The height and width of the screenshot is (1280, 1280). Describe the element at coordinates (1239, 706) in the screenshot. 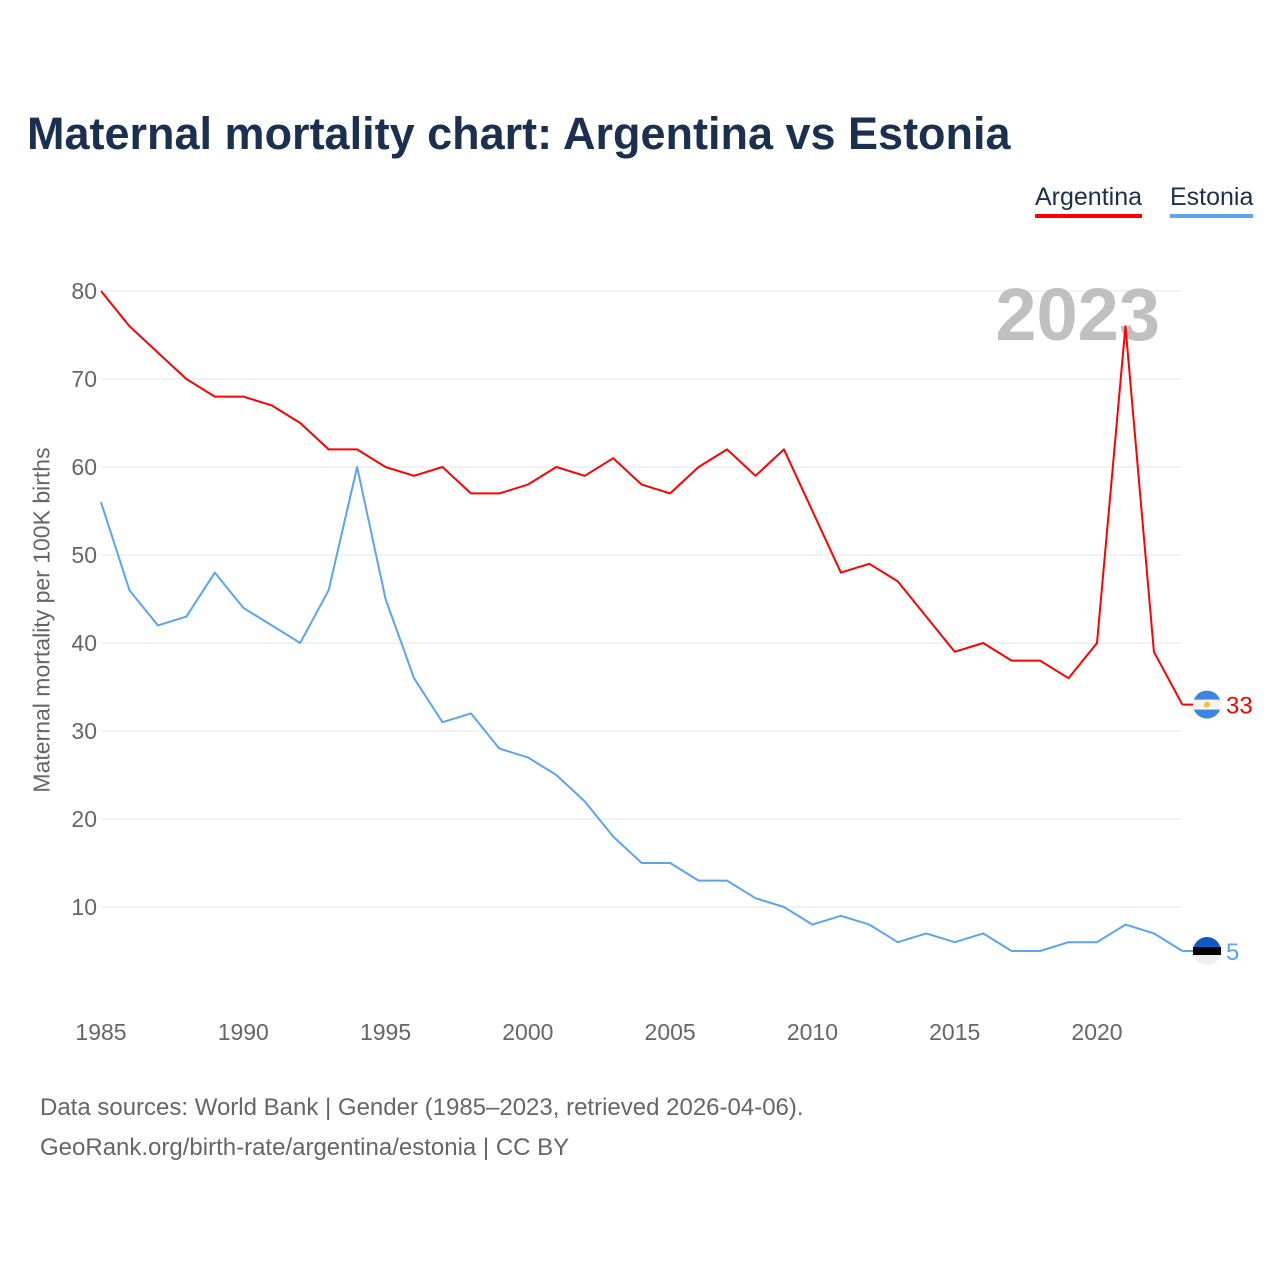

I see `end-value-label-argentina: 33` at that location.